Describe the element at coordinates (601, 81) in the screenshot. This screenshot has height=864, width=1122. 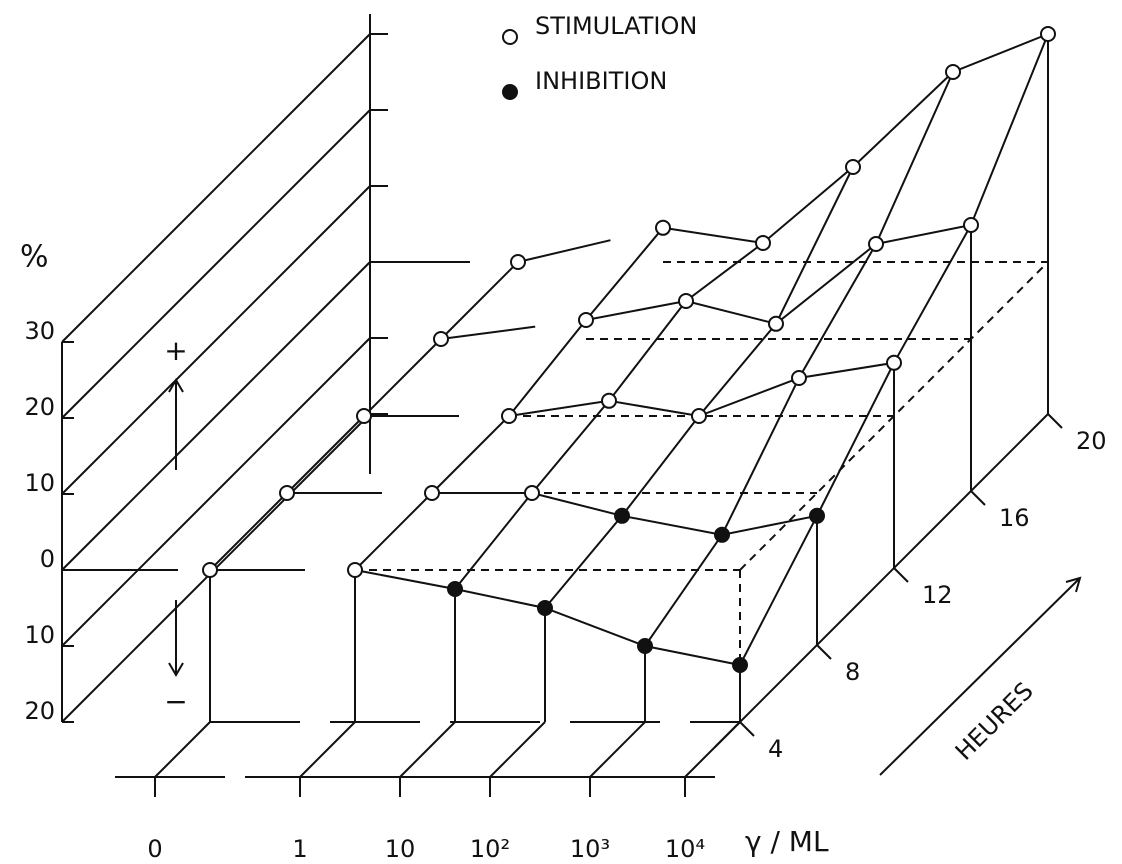
I see `legend-label: INHIBITION` at that location.